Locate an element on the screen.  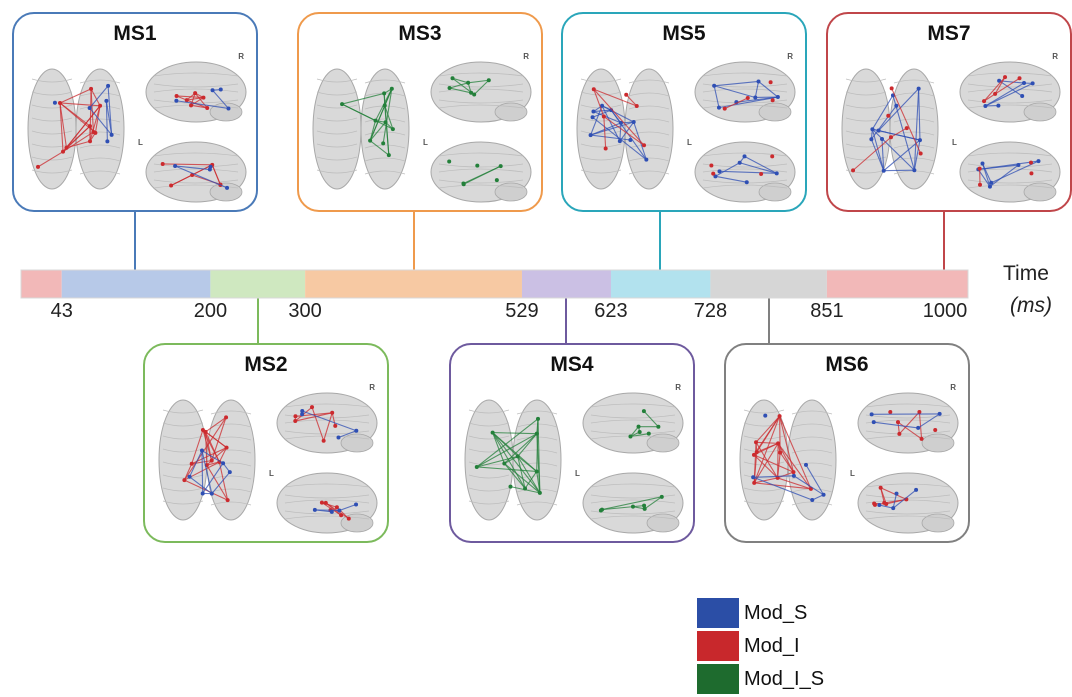
panel-title-ms3: MS3 is located at coordinates (420, 34).